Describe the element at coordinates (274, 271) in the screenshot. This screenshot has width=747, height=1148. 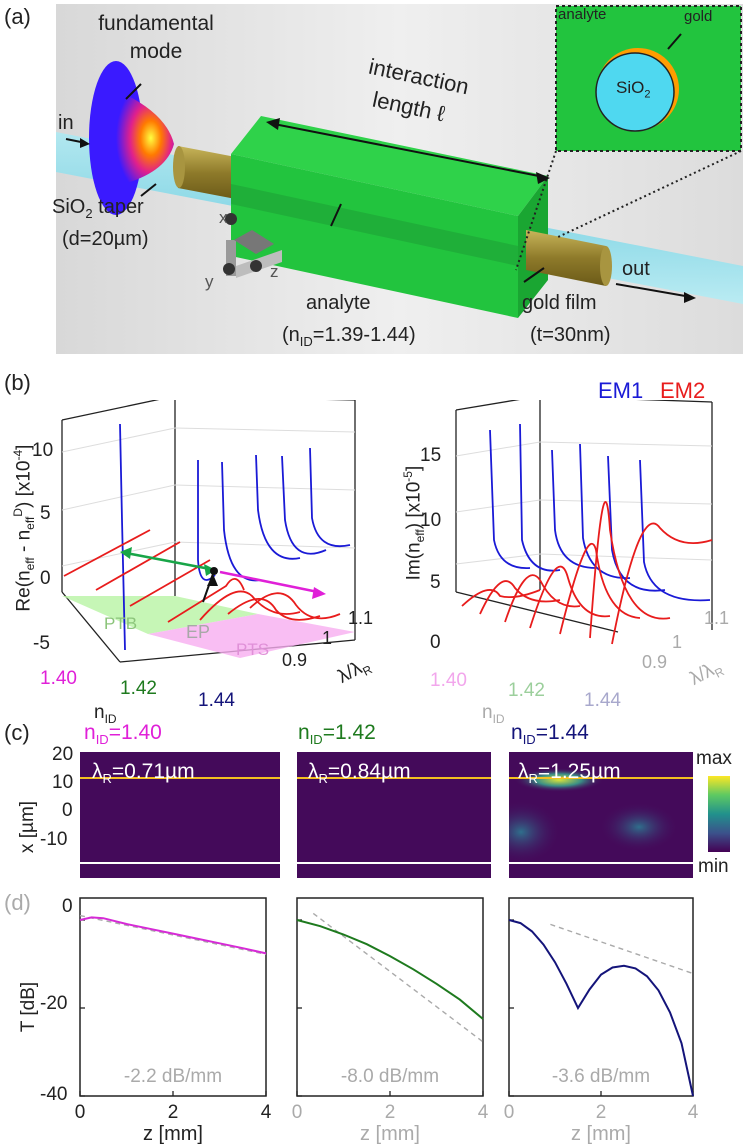
I see `axis-z-label: z` at that location.